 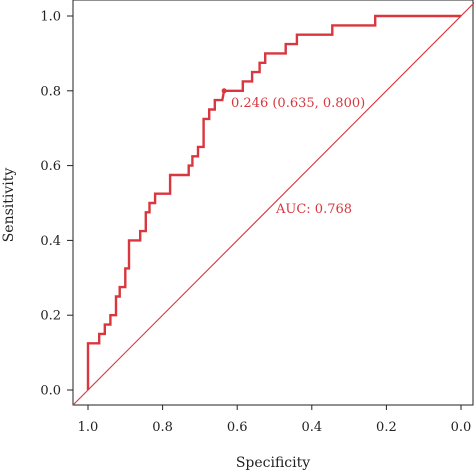 What do you see at coordinates (237, 427) in the screenshot?
I see `x-tick-label: 0.6` at bounding box center [237, 427].